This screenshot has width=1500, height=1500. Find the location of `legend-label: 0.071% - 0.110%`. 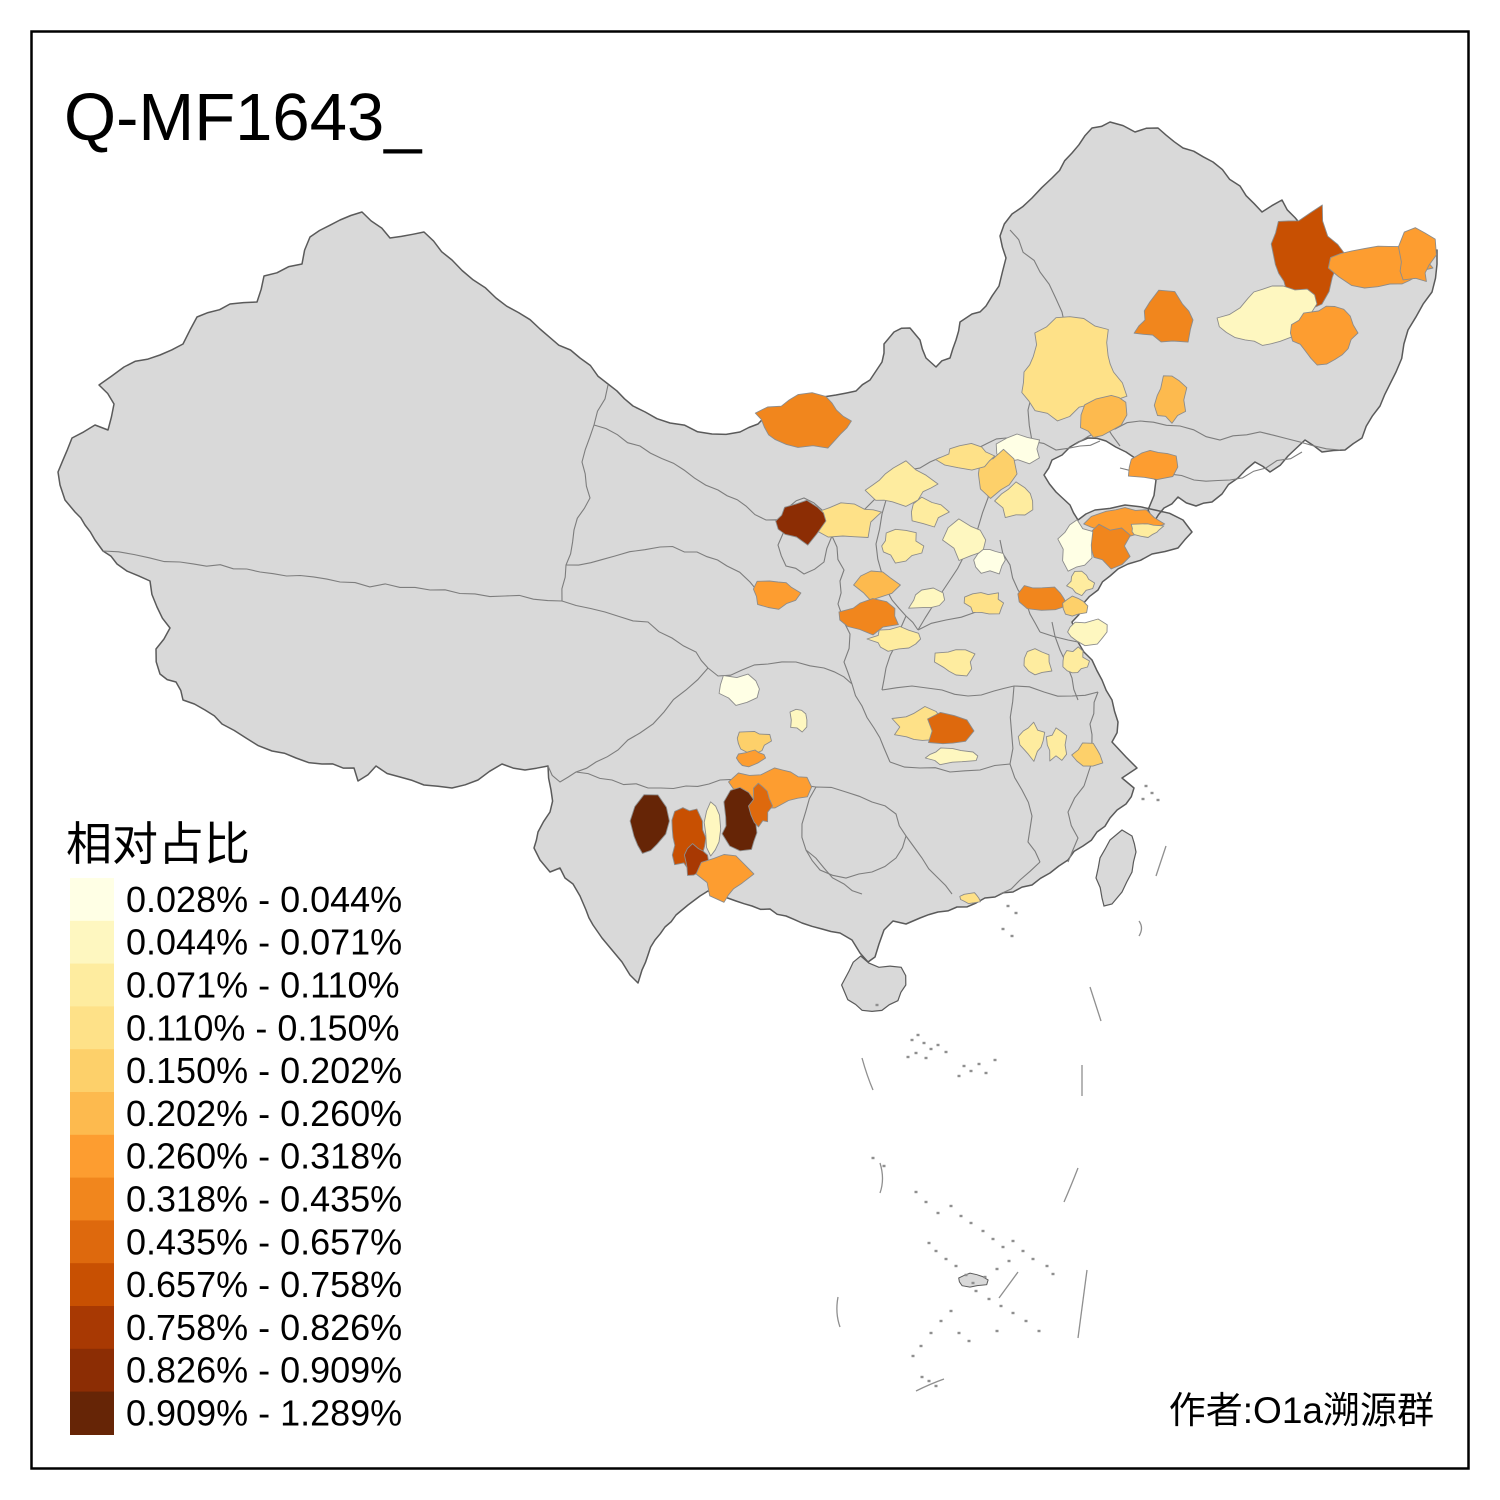

legend-label: 0.071% - 0.110% is located at coordinates (263, 985).